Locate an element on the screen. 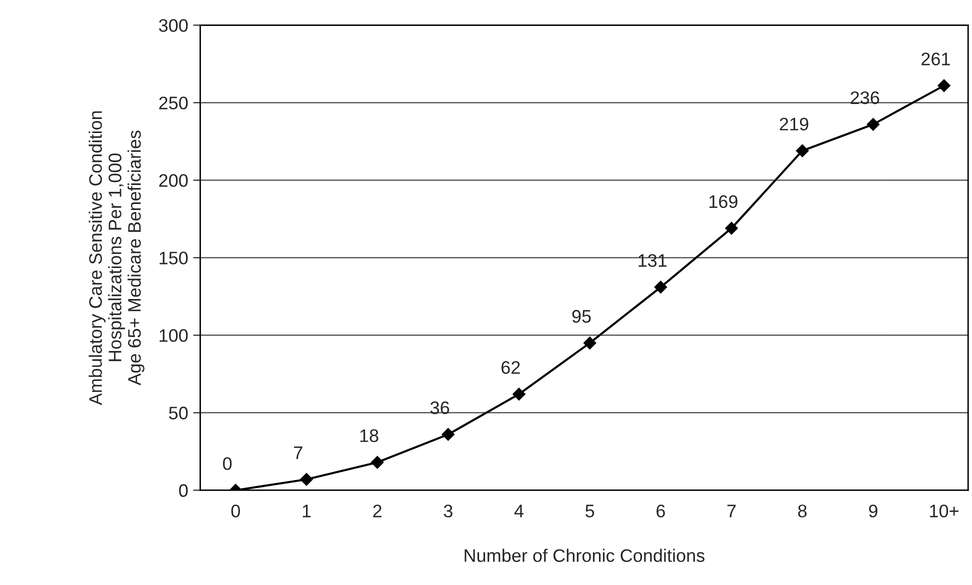  data-label: 236 is located at coordinates (865, 97).